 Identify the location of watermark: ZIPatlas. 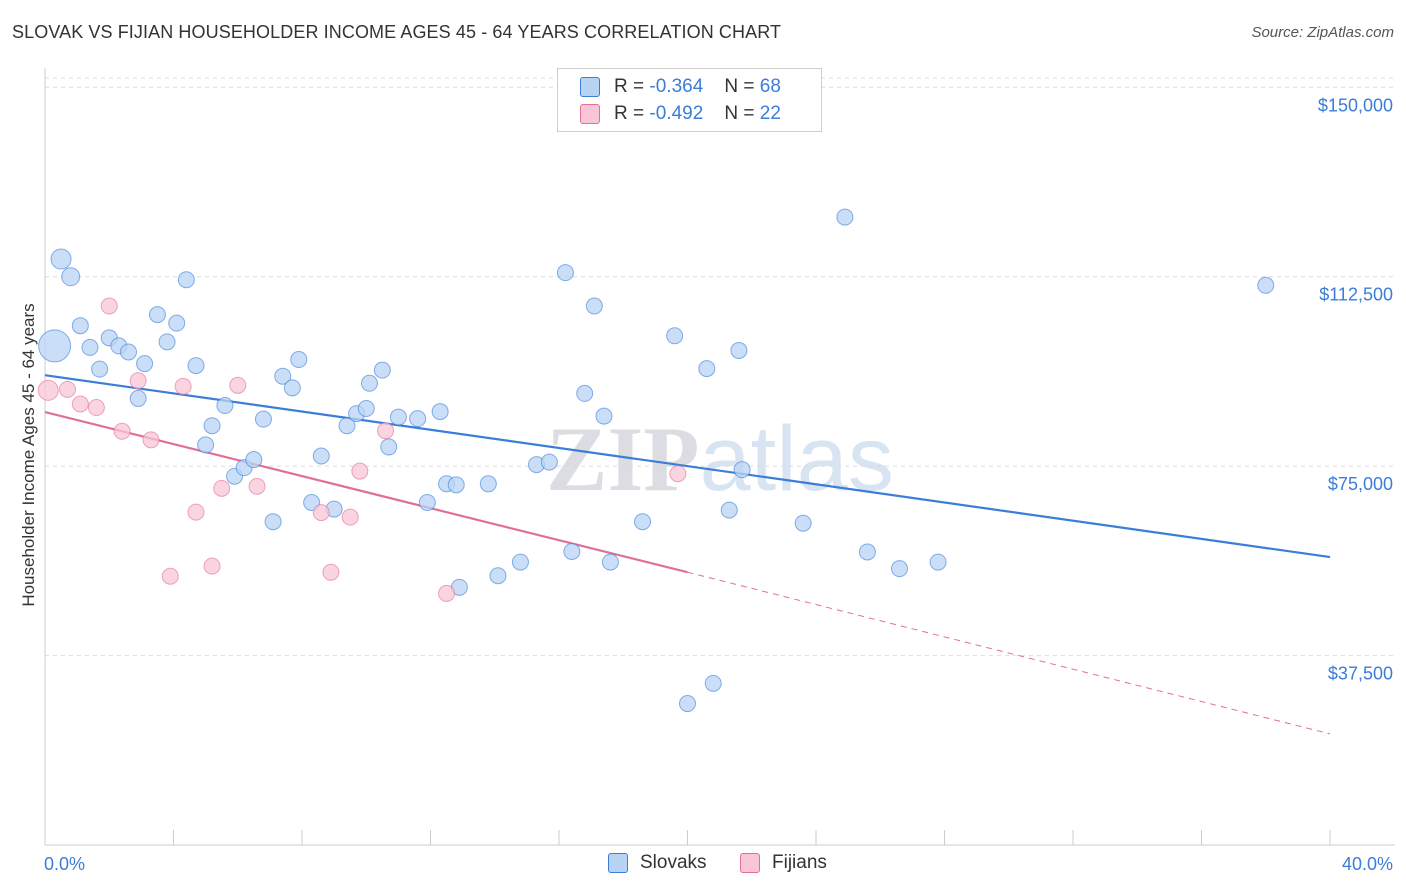
(720, 459).